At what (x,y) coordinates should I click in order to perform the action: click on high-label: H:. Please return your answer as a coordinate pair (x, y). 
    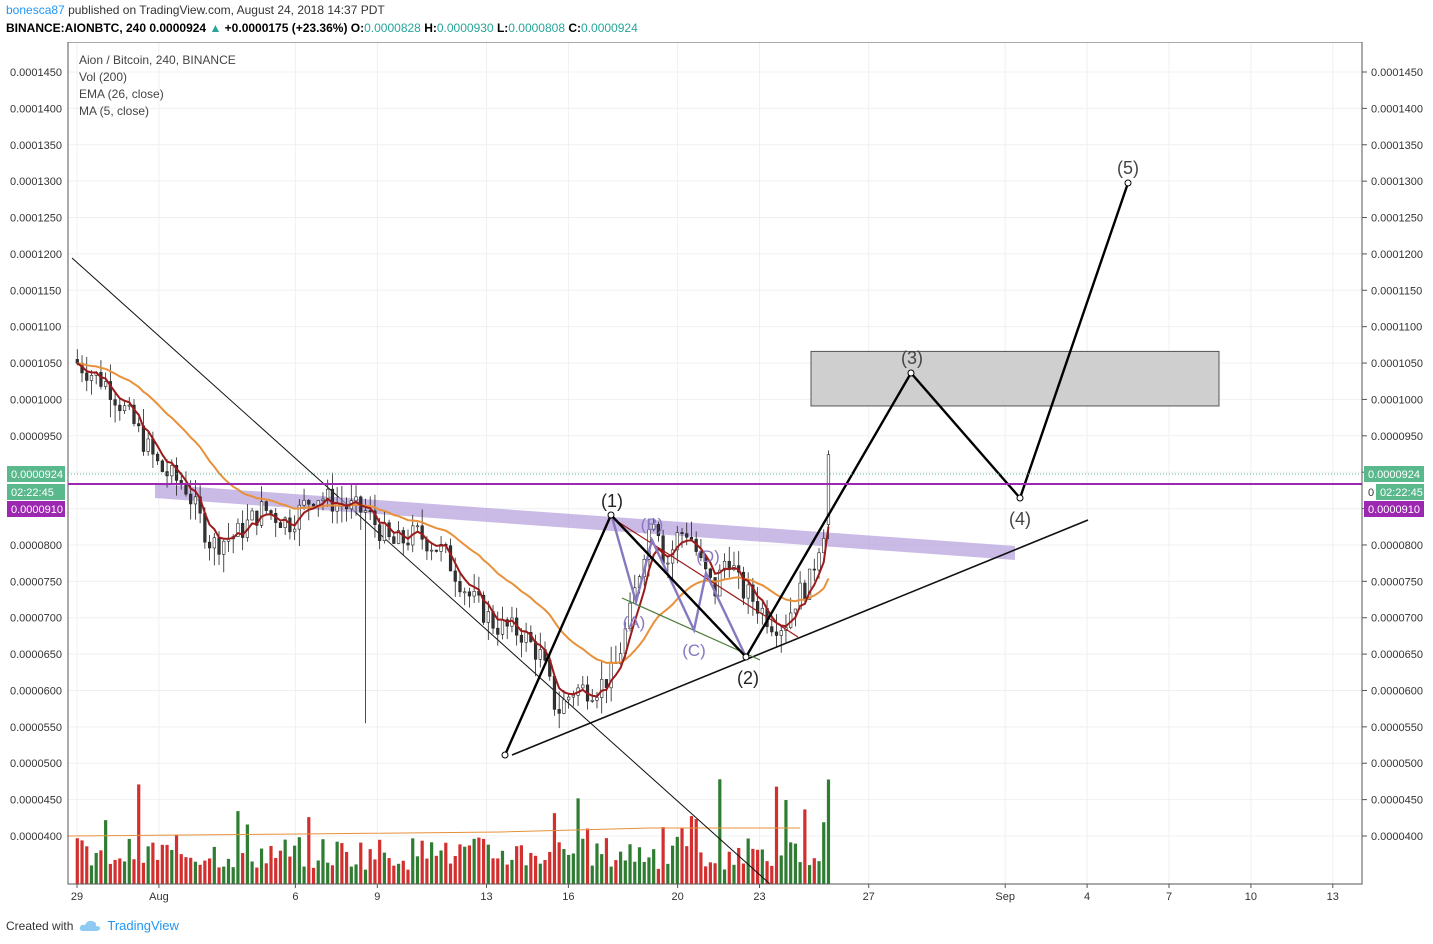
    Looking at the image, I should click on (430, 28).